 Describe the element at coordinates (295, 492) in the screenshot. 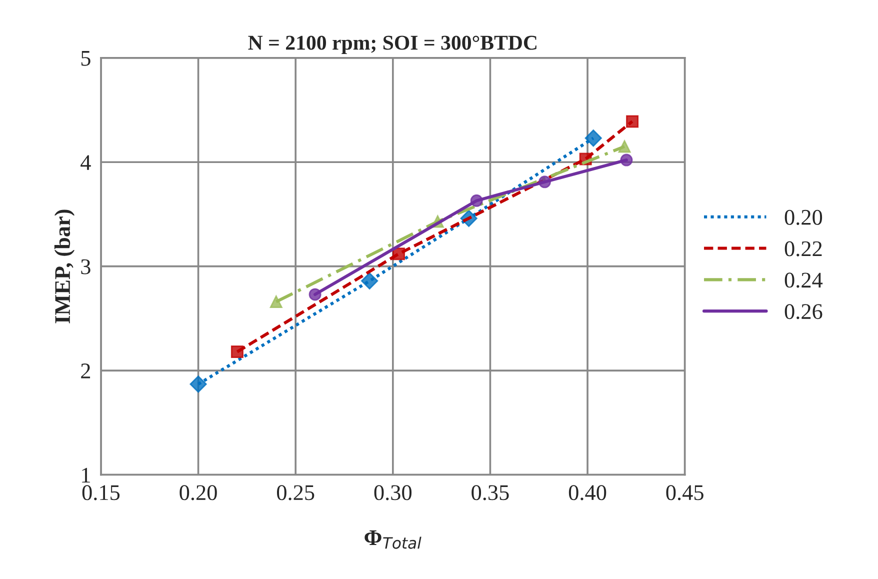

I see `x-tick-label: 0.25` at that location.